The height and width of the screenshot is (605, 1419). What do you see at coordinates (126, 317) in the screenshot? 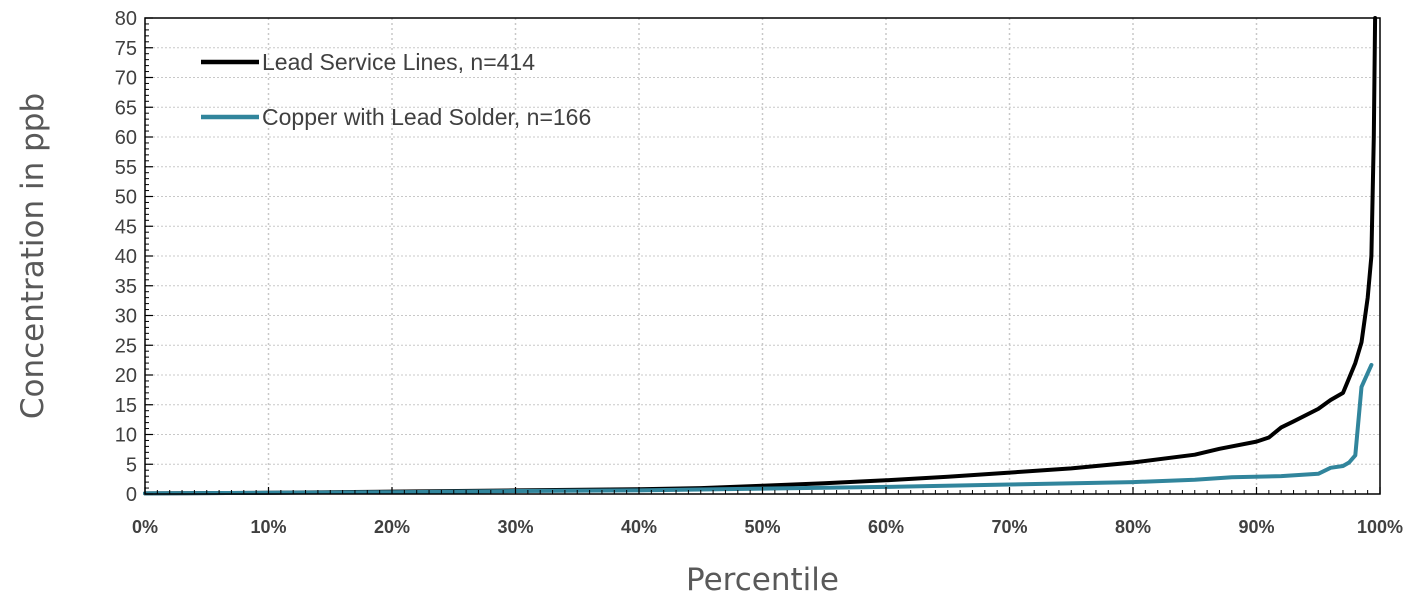
I see `y-tick-label: 30` at bounding box center [126, 317].